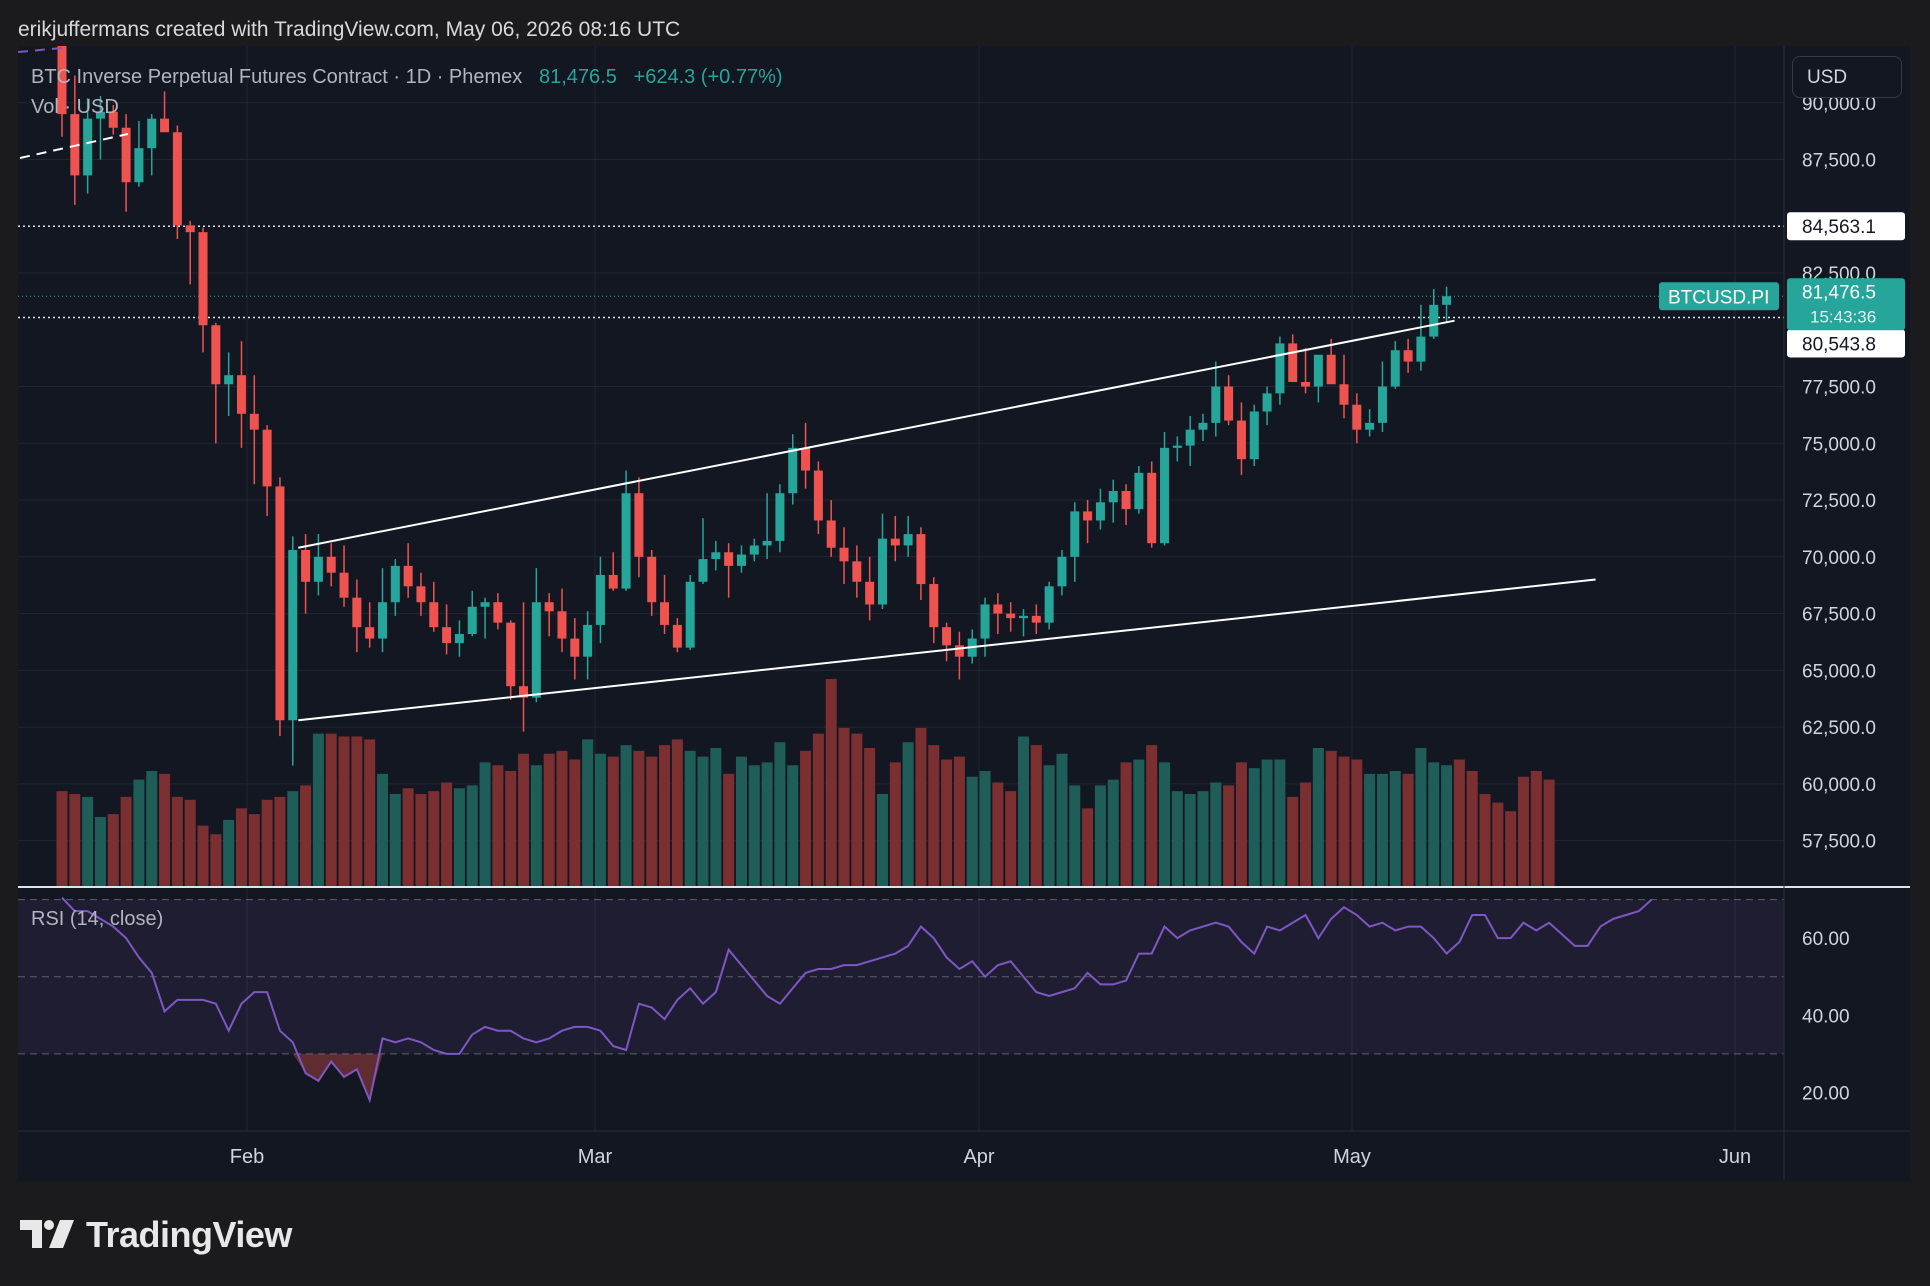  Describe the element at coordinates (1826, 1093) in the screenshot. I see `rsi-tick-label: 20.00` at that location.